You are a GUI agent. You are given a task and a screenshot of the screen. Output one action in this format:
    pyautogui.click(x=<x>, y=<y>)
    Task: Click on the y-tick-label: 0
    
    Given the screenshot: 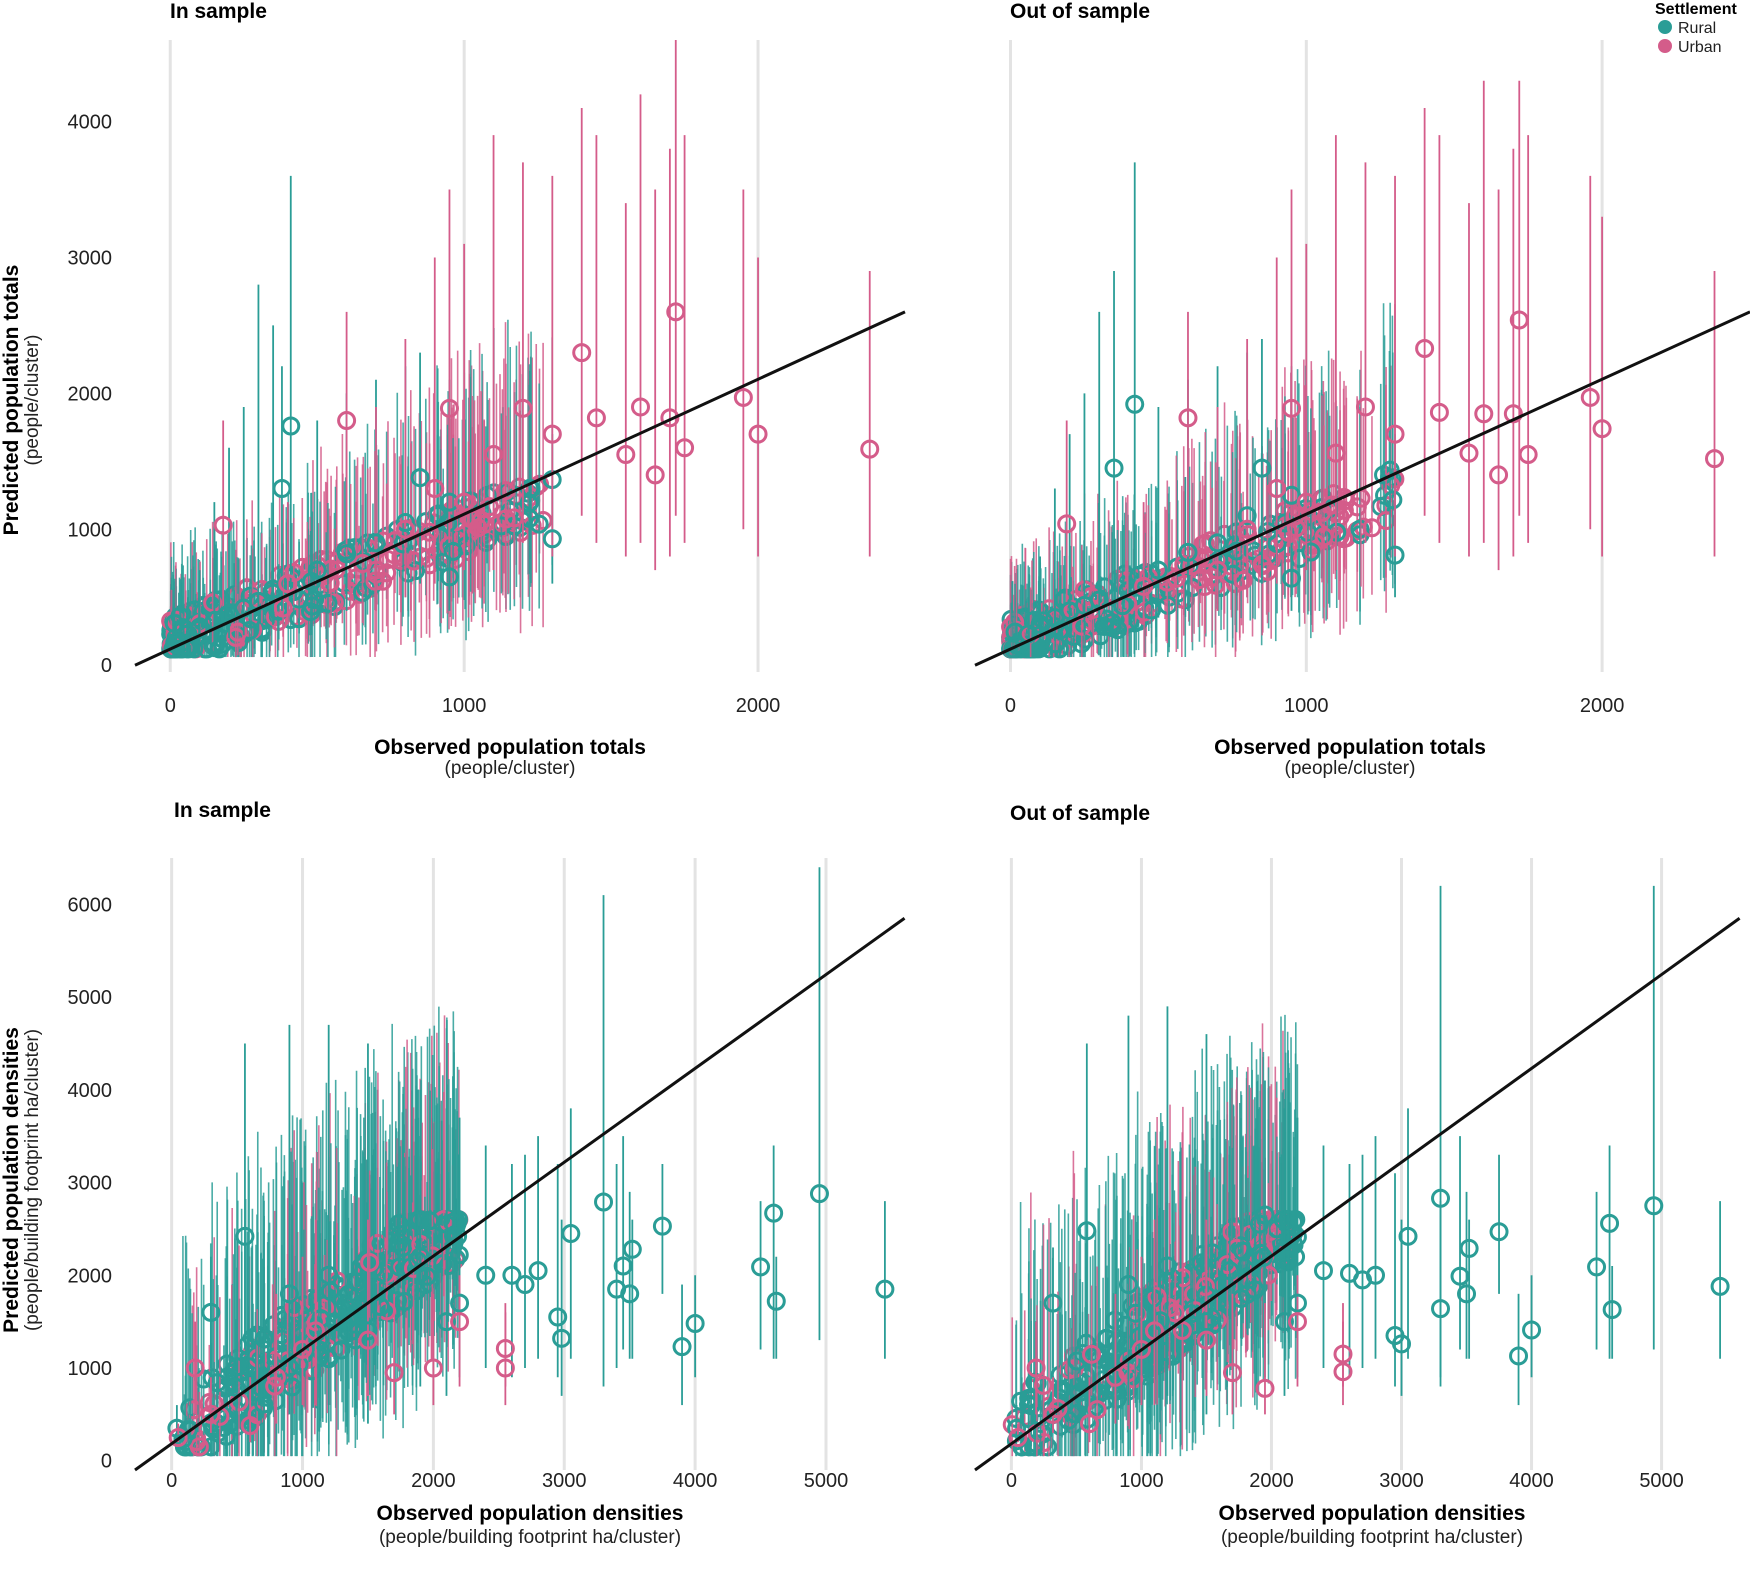 What is the action you would take?
    pyautogui.click(x=106, y=1462)
    